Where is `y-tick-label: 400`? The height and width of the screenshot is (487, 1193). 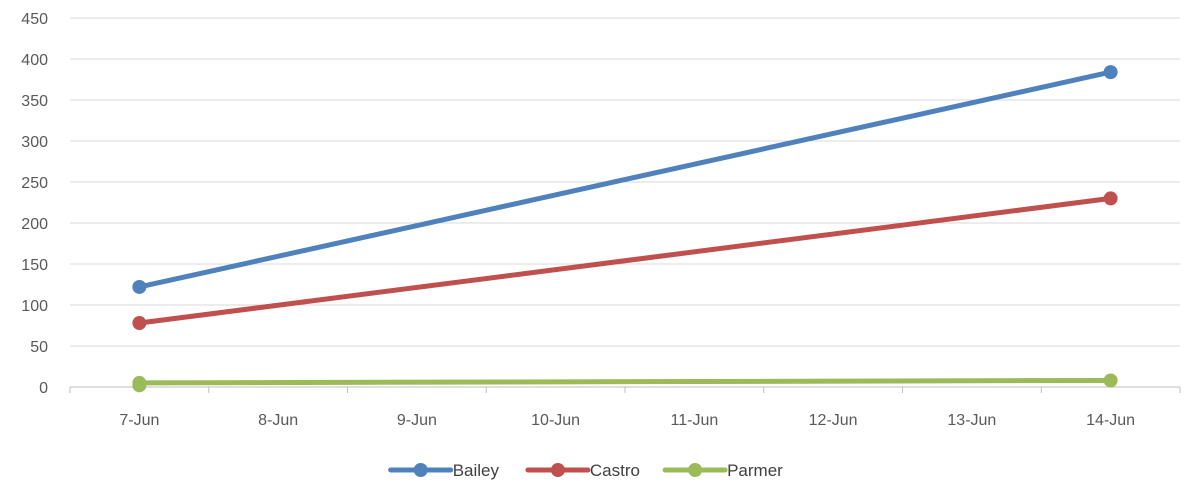 y-tick-label: 400 is located at coordinates (34, 60).